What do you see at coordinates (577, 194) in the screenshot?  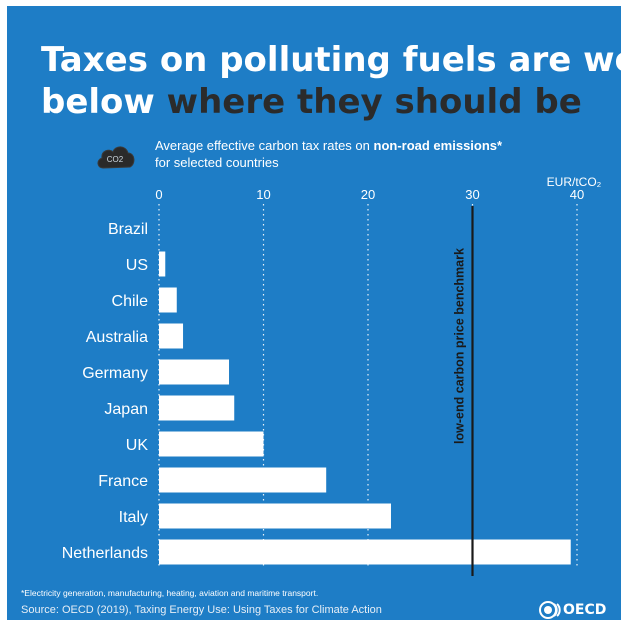 I see `x-tick-label: 40` at bounding box center [577, 194].